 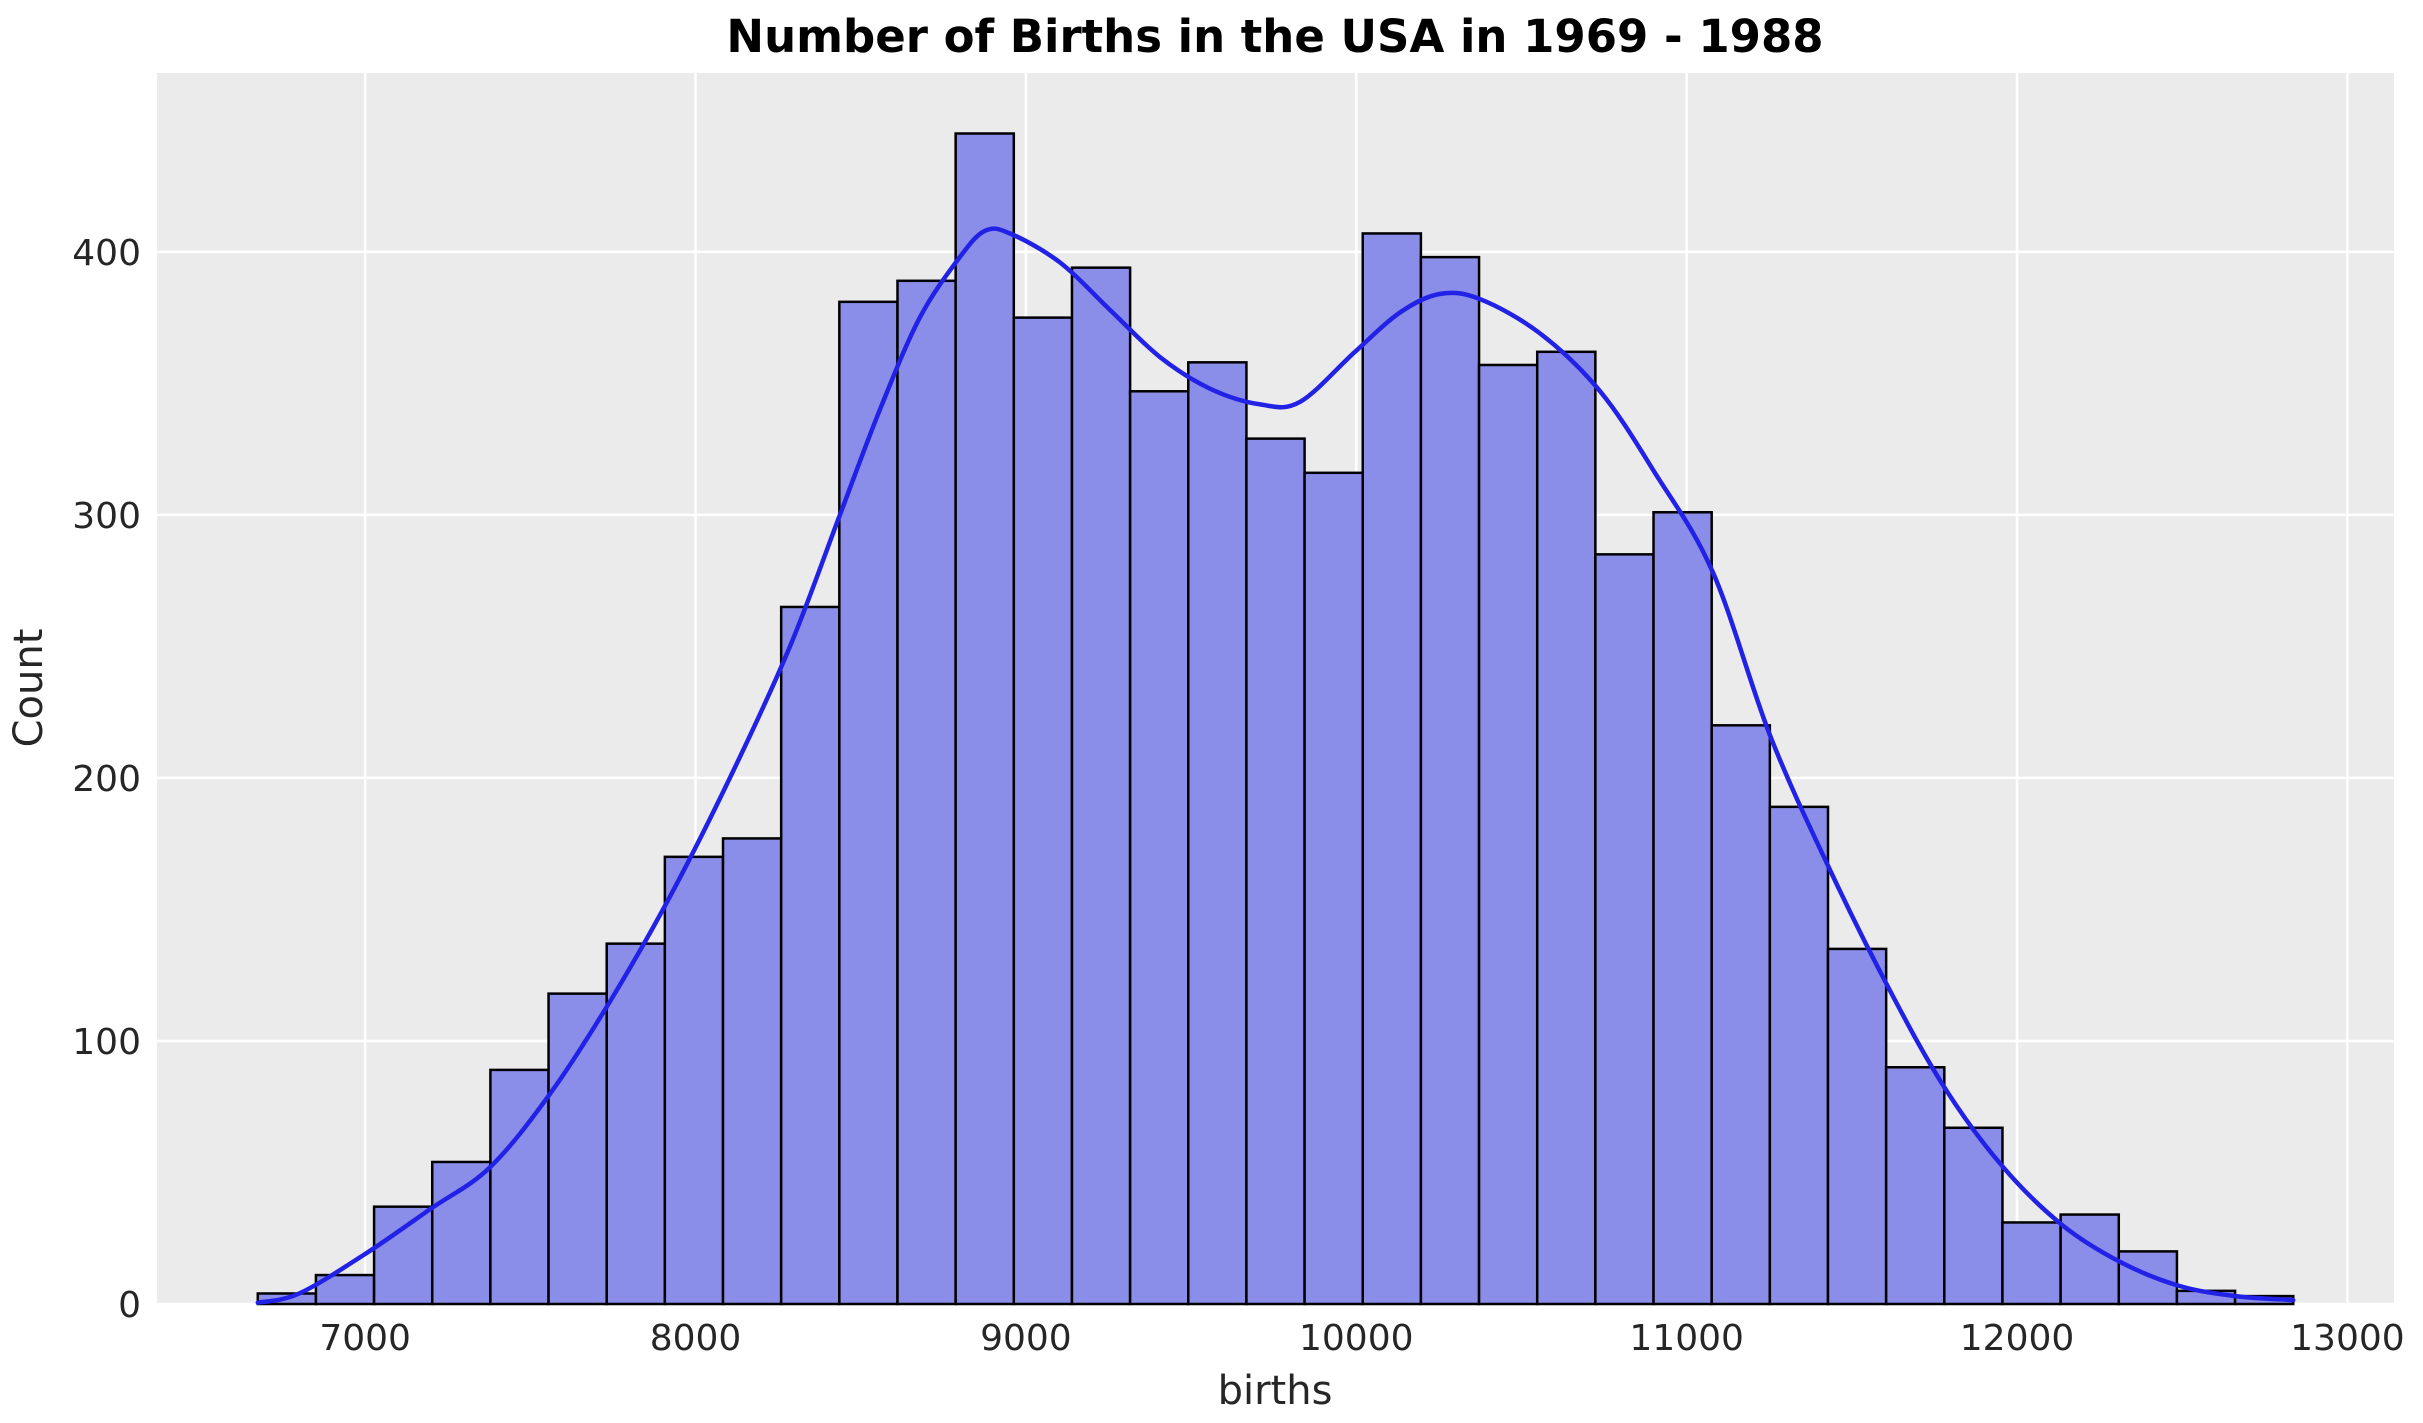 I want to click on x-tick-label: 7000, so click(x=365, y=1338).